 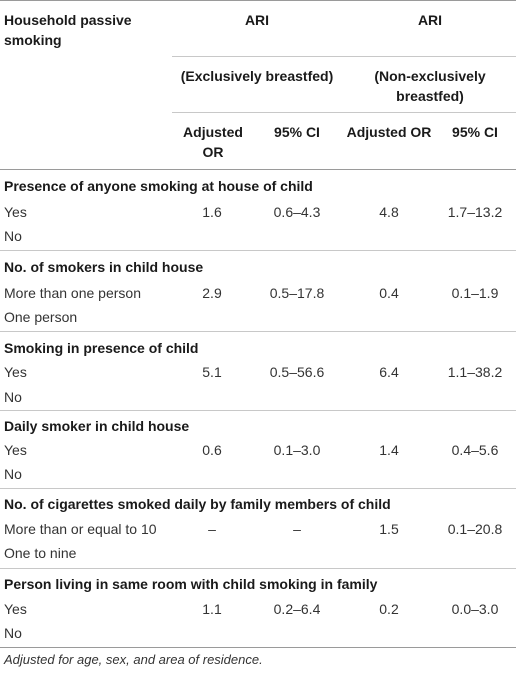 What do you see at coordinates (257, 20) in the screenshot?
I see `group-header-1: ARI` at bounding box center [257, 20].